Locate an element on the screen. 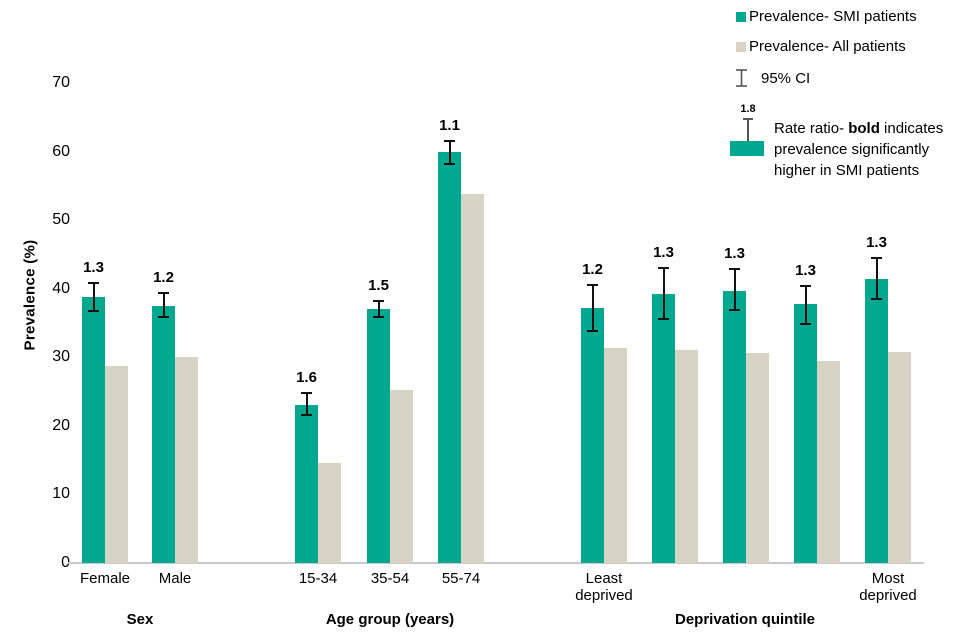  x-tick-label: Female is located at coordinates (105, 578).